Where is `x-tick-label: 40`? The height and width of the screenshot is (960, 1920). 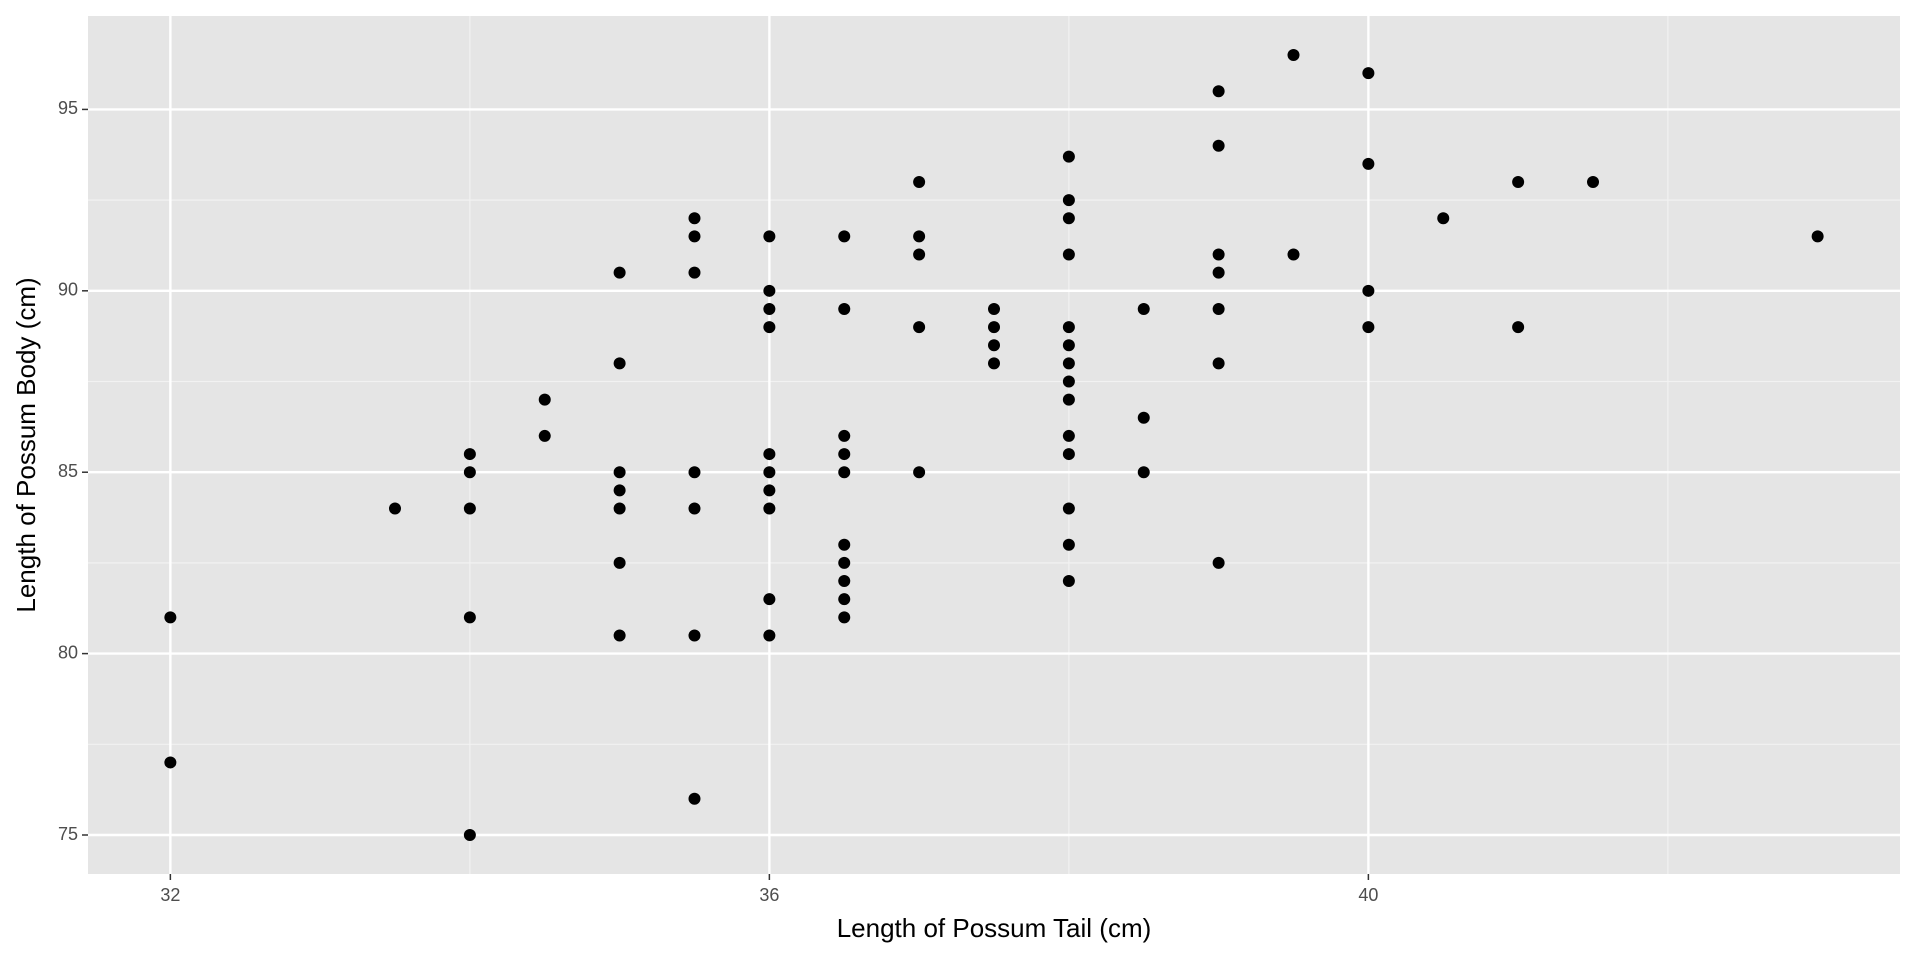 x-tick-label: 40 is located at coordinates (1368, 895).